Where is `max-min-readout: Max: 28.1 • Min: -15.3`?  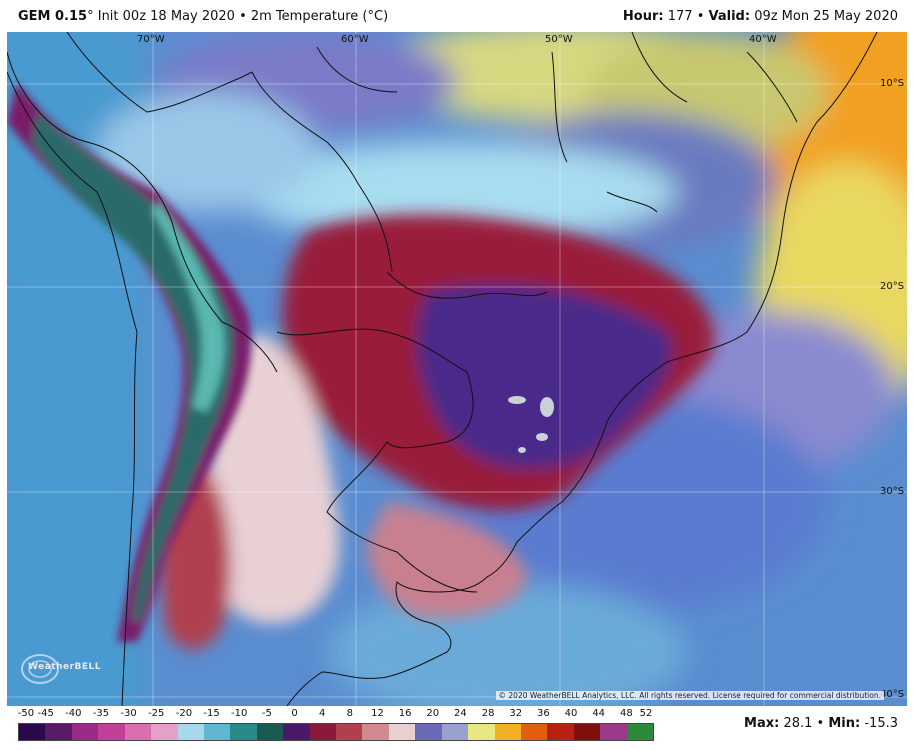 max-min-readout: Max: 28.1 • Min: -15.3 is located at coordinates (821, 723).